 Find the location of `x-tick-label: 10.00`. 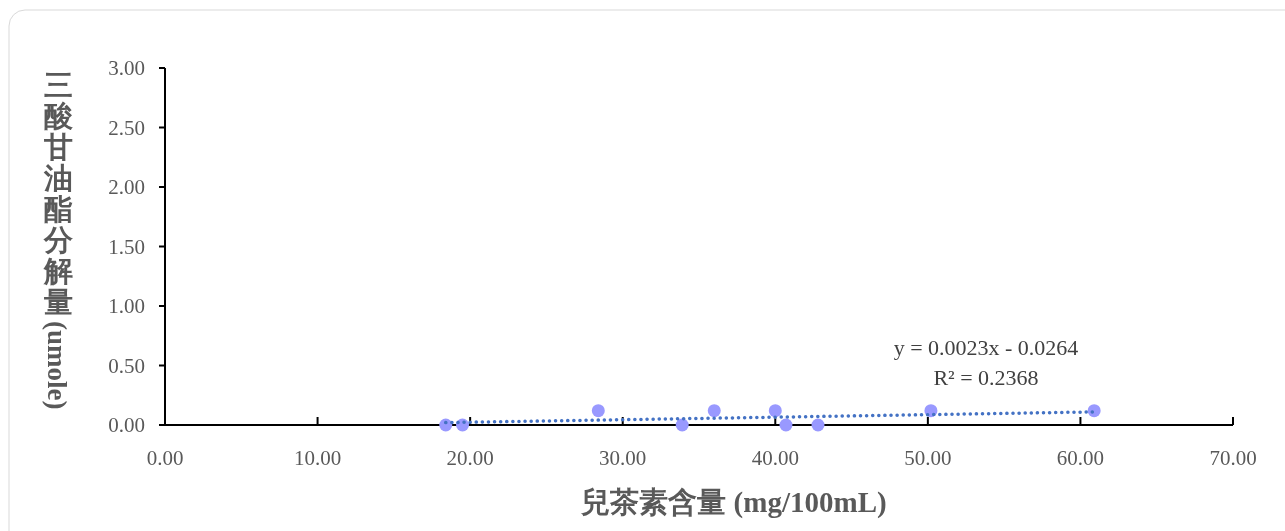

x-tick-label: 10.00 is located at coordinates (317, 458).